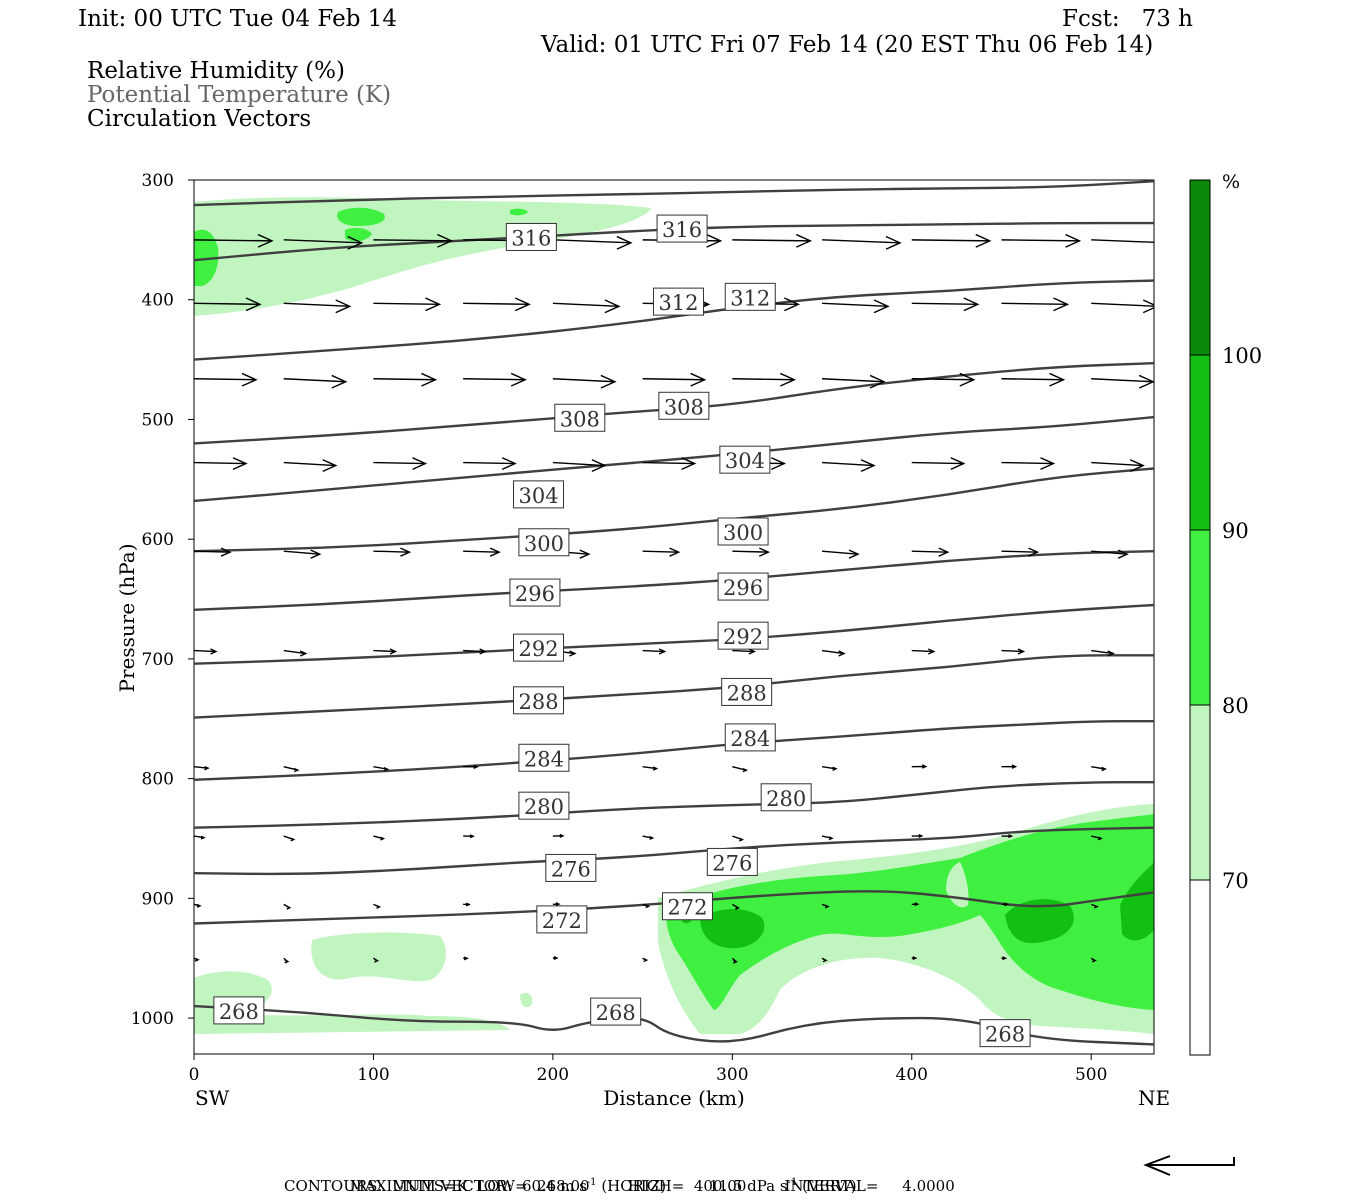 Image resolution: width=1350 pixels, height=1200 pixels. What do you see at coordinates (158, 780) in the screenshot?
I see `y-tick-label: 800` at bounding box center [158, 780].